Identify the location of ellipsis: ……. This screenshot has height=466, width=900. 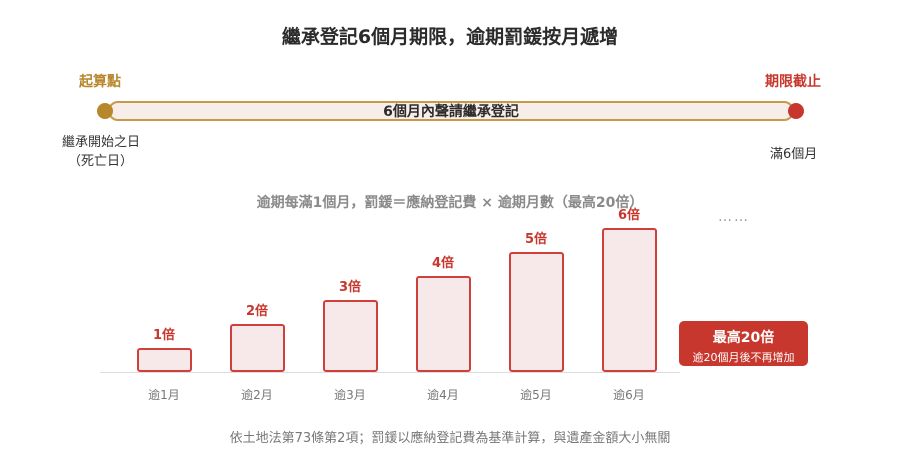
(734, 217).